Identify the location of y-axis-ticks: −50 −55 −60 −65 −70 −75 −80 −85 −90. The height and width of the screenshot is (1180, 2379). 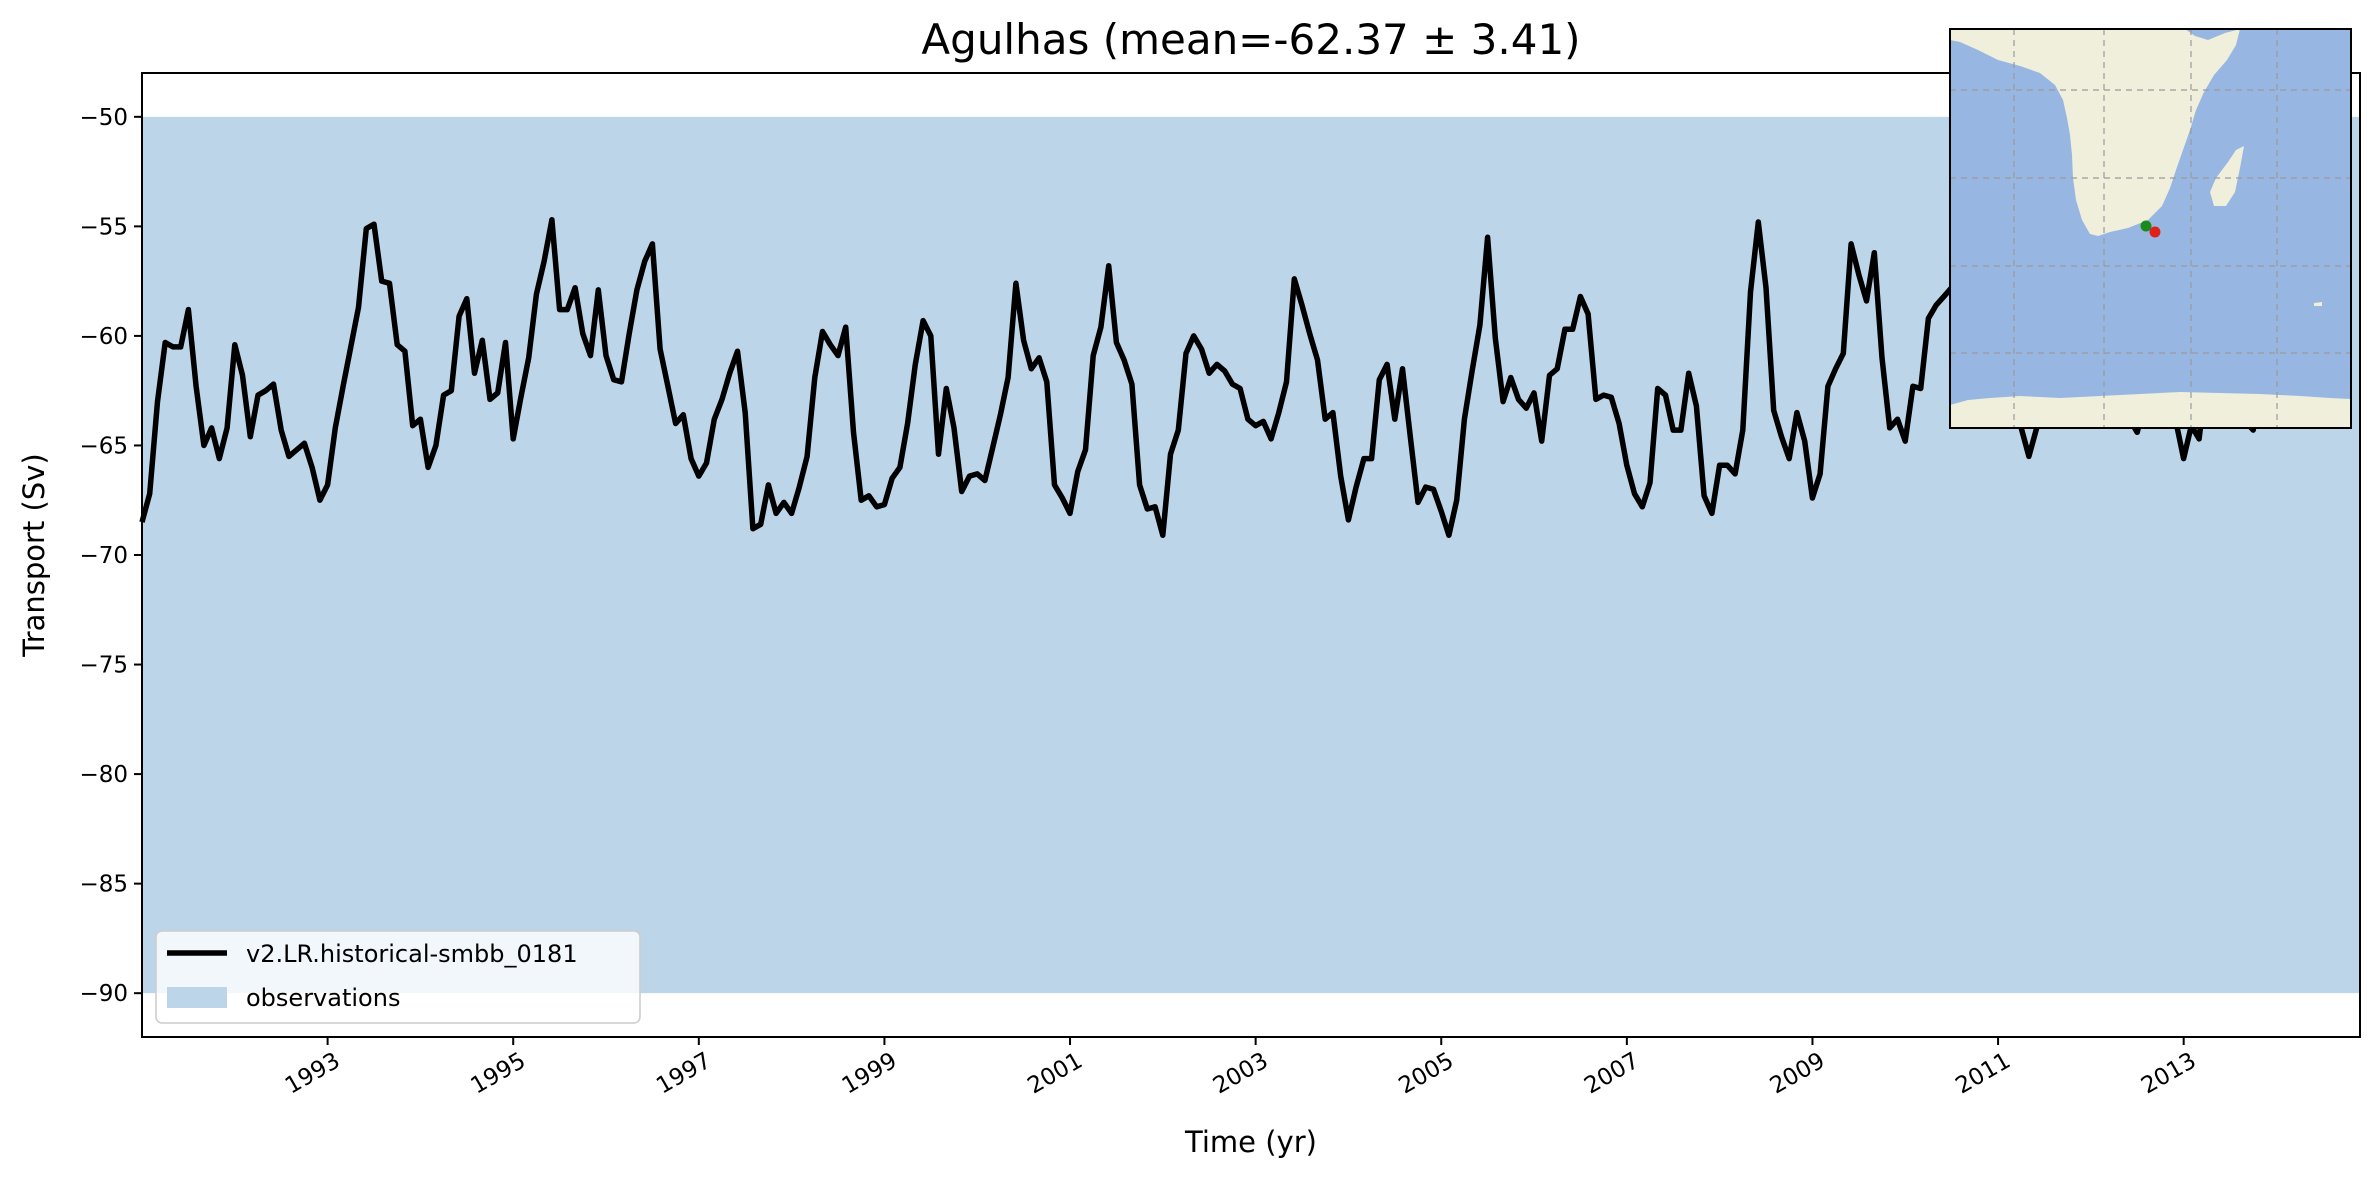
(110, 556).